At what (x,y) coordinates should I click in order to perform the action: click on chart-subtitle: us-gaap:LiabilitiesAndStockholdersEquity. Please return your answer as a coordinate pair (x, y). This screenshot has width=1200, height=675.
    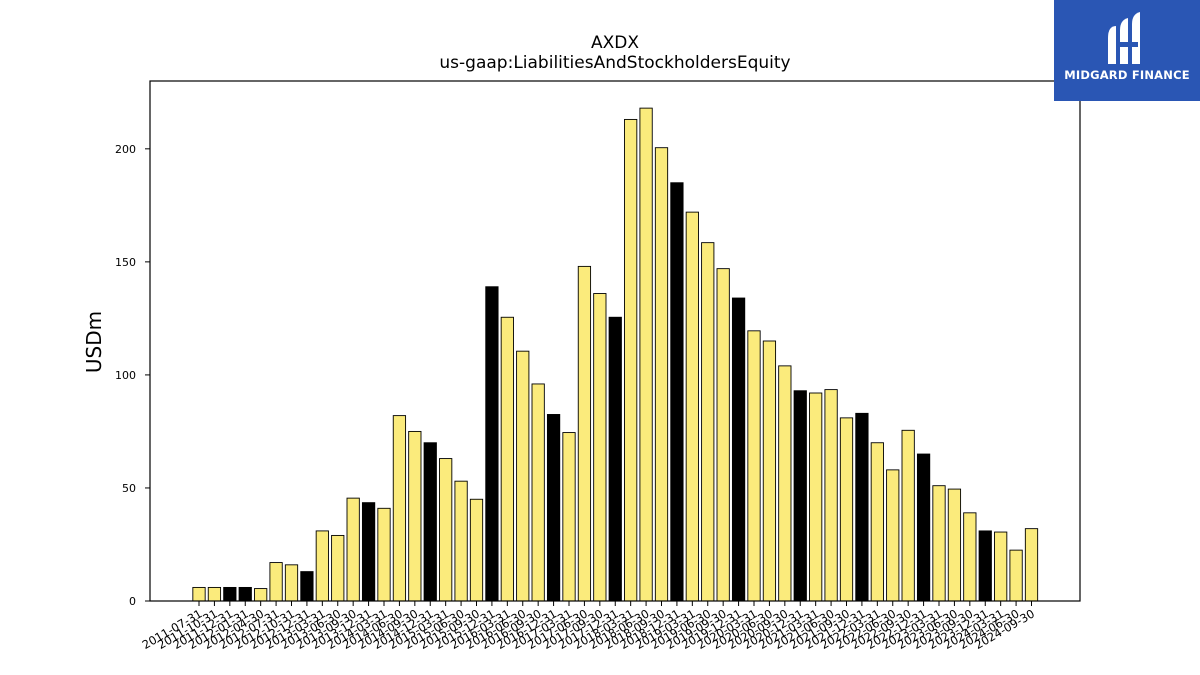
    Looking at the image, I should click on (614, 63).